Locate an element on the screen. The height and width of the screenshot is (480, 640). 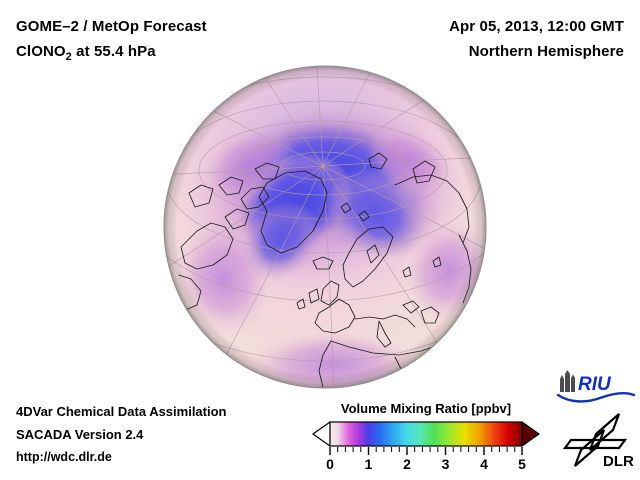
colorbar-title: Volume Mixing Ratio [ppbv] is located at coordinates (426, 408).